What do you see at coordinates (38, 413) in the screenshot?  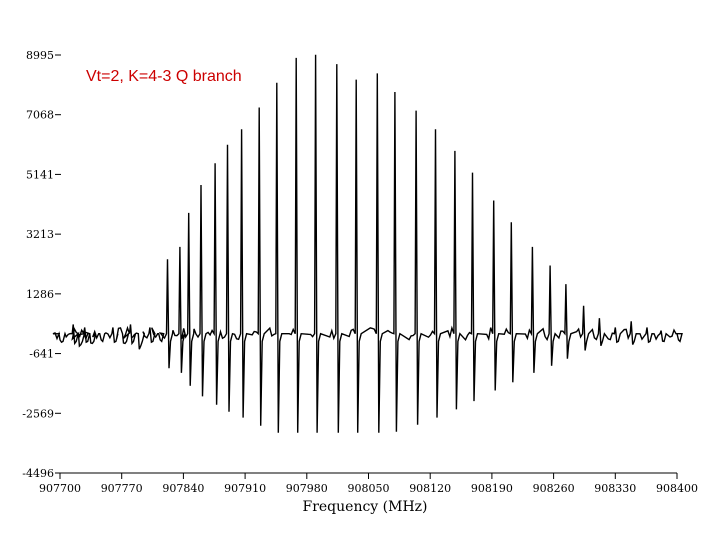 I see `y-tick-label-6: -2569` at bounding box center [38, 413].